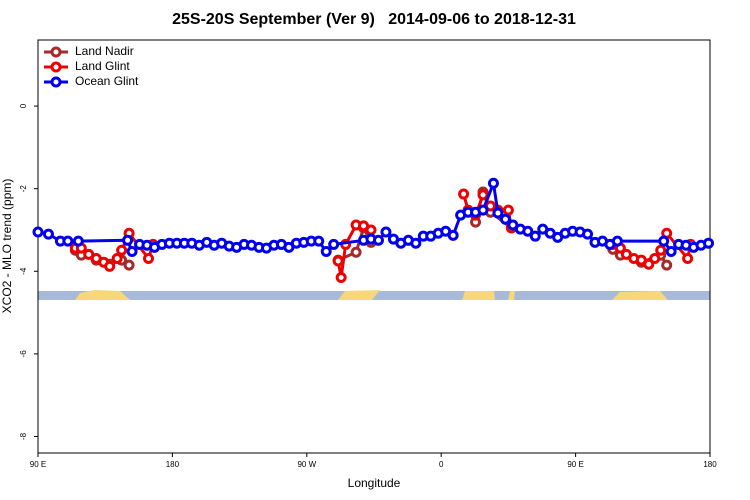  Describe the element at coordinates (7, 246) in the screenshot. I see `y-axis-label: XCO2 - MLO trend (ppm)` at that location.